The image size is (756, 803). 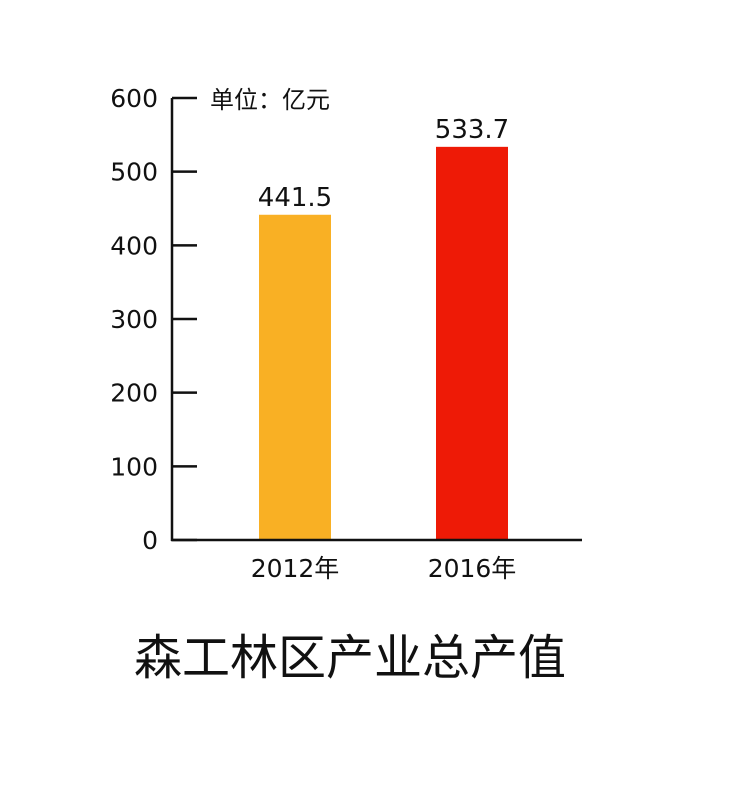 What do you see at coordinates (134, 245) in the screenshot?
I see `y-tick-label: 400` at bounding box center [134, 245].